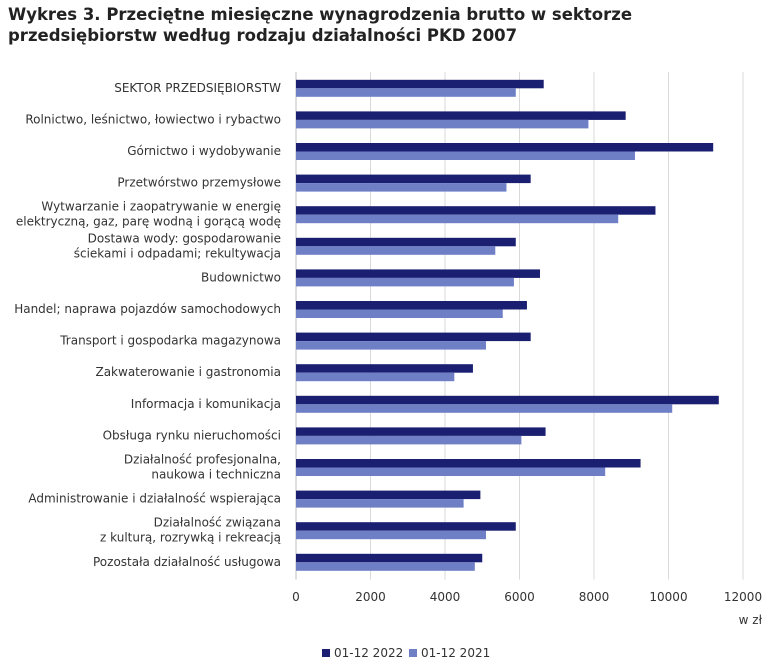  What do you see at coordinates (217, 523) in the screenshot?
I see `category-label: Działalność związana` at bounding box center [217, 523].